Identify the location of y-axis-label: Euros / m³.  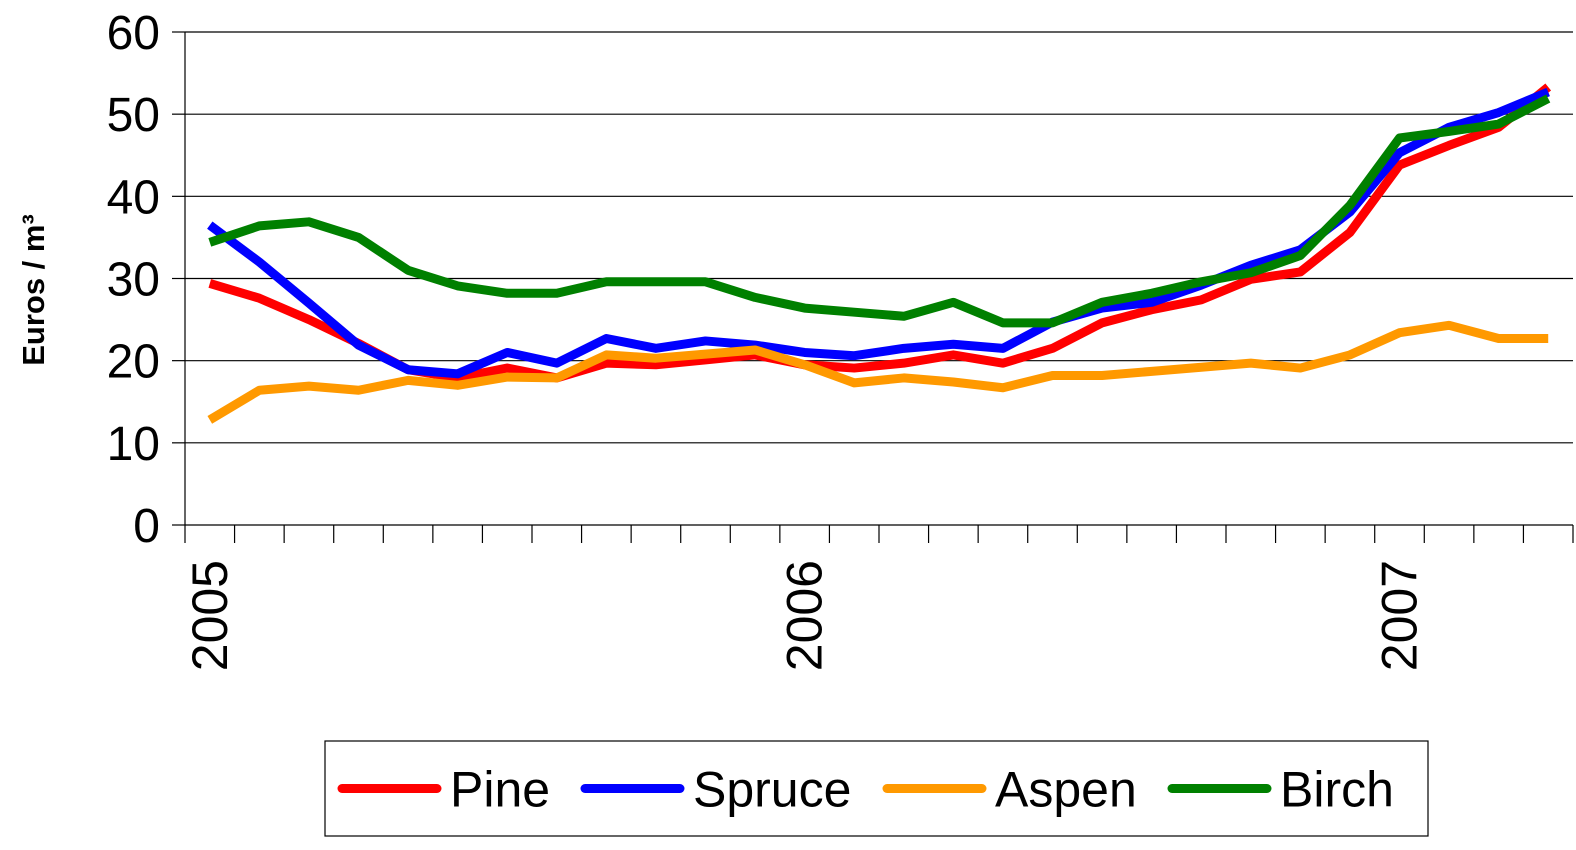
(33, 290).